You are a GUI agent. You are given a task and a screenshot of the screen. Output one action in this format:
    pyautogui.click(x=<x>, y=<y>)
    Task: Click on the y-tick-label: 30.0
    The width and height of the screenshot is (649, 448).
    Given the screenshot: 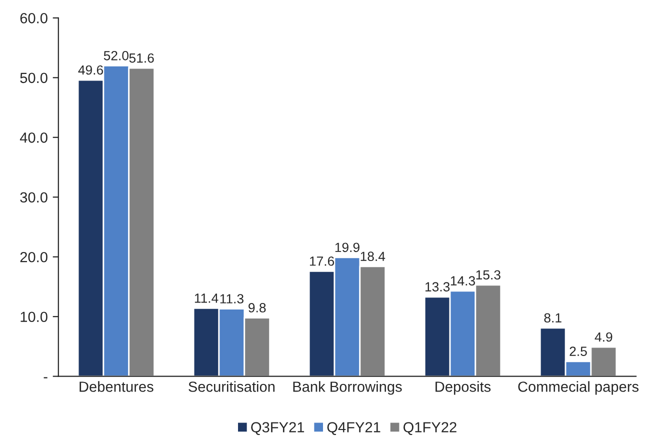 What is the action you would take?
    pyautogui.click(x=34, y=197)
    